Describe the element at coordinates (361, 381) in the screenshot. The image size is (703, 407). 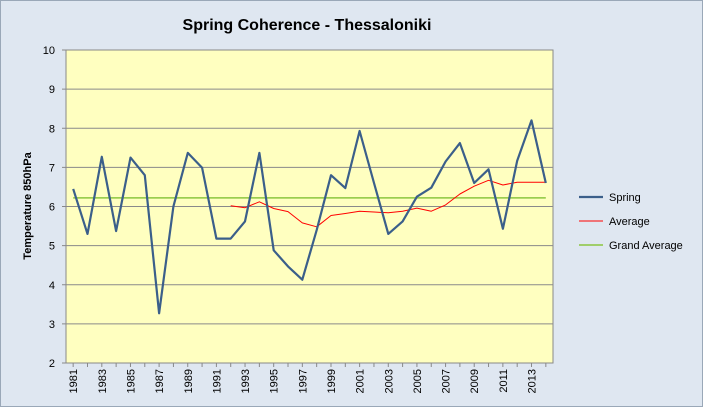
I see `x-tick-label: 2001` at that location.